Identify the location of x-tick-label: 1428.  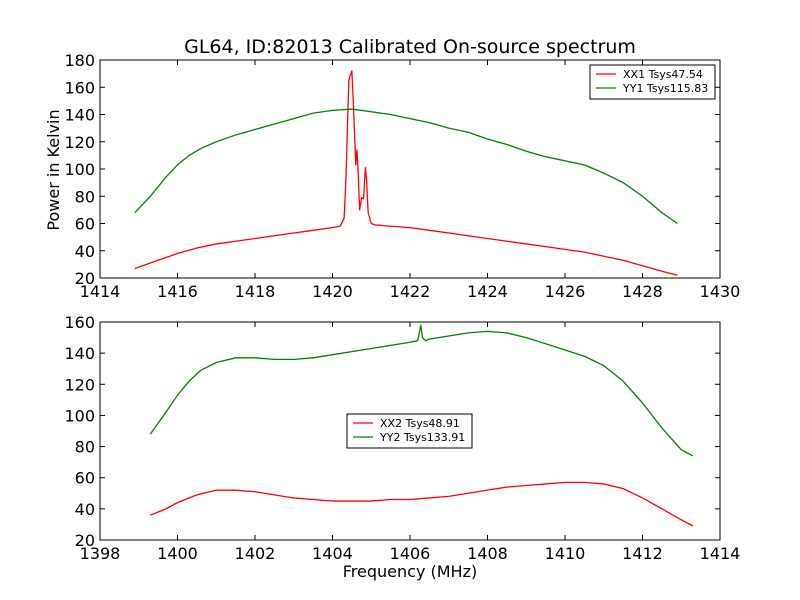
(642, 291).